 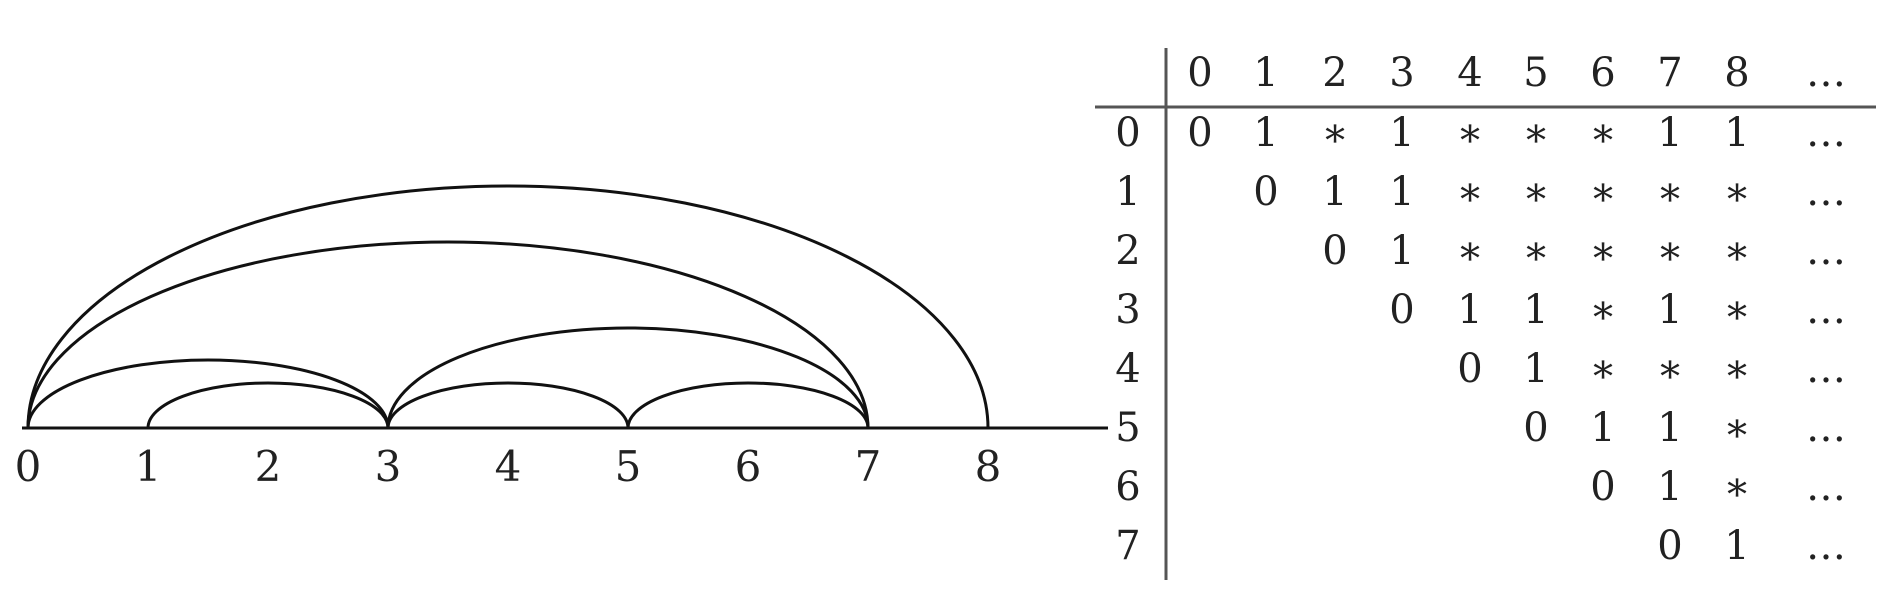 I want to click on point-label: 0, so click(x=28, y=466).